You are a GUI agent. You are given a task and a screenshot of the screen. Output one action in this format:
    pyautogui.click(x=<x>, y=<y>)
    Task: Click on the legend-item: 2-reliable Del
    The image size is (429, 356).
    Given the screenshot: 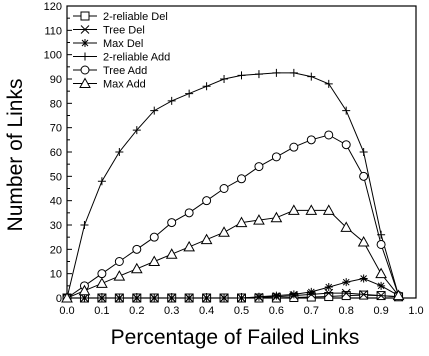 What is the action you would take?
    pyautogui.click(x=120, y=17)
    